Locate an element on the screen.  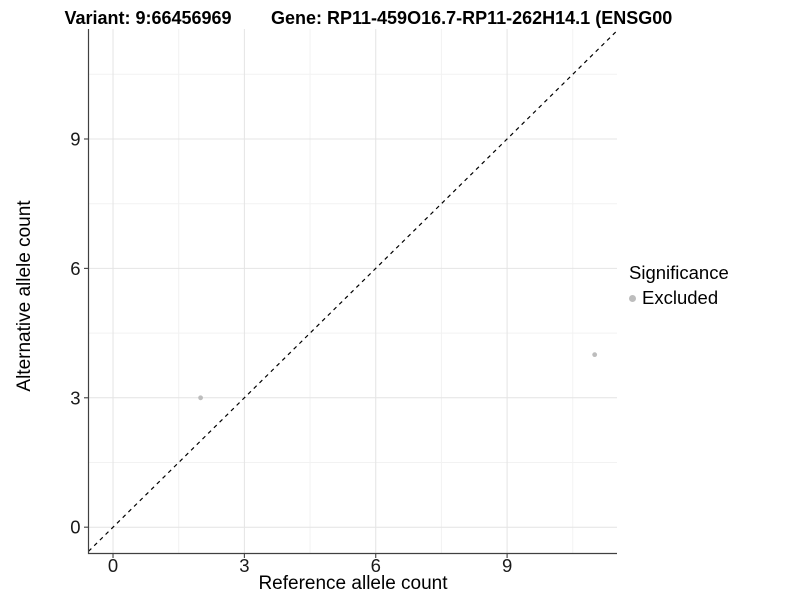
legend-title: Significance is located at coordinates (679, 272).